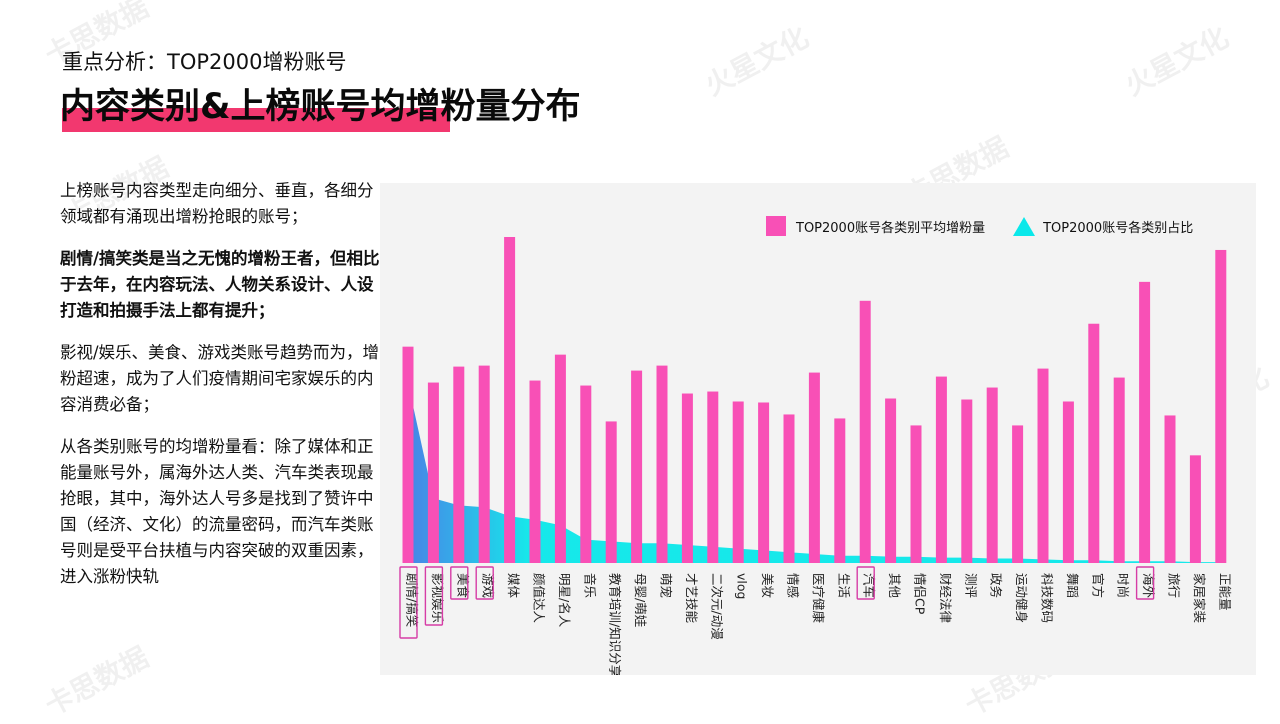 The image size is (1280, 724). I want to click on category-label: 情感, so click(793, 585).